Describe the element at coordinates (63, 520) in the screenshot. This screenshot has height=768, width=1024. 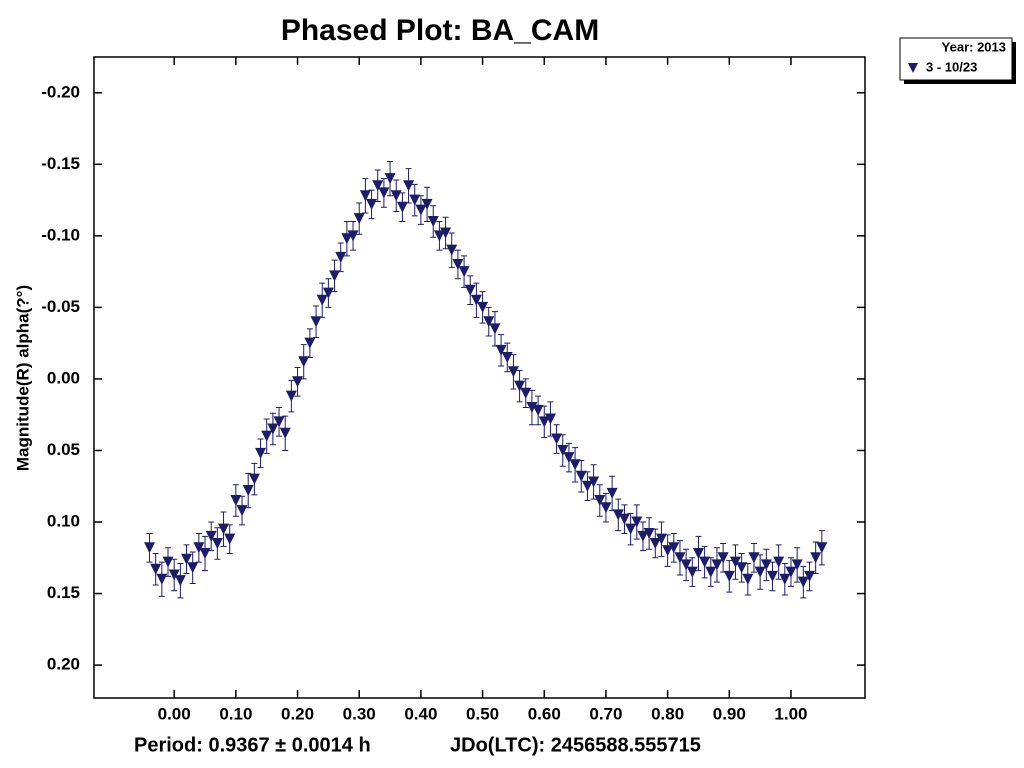
I see `y-tick-label: 0.10` at that location.